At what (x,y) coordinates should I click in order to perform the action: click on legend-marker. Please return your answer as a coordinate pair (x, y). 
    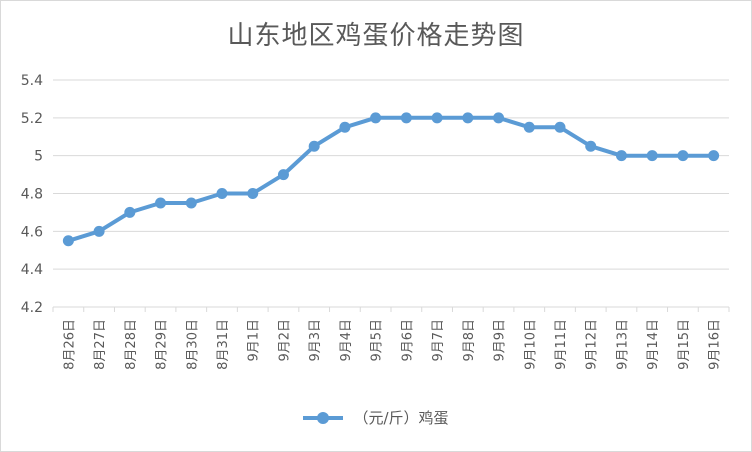
    Looking at the image, I should click on (323, 418).